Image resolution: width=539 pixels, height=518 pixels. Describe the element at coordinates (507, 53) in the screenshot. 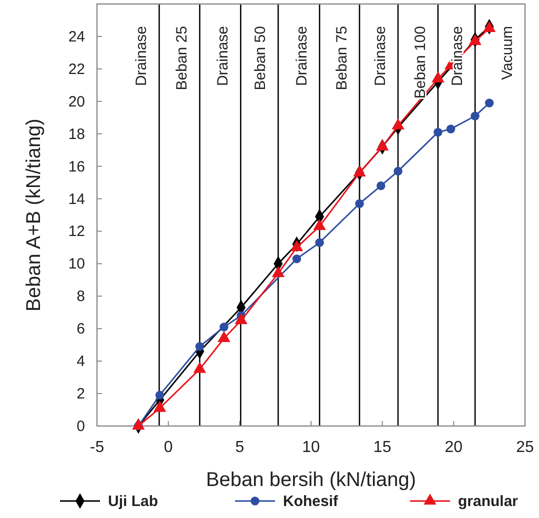

I see `annotation: Vacuum` at that location.